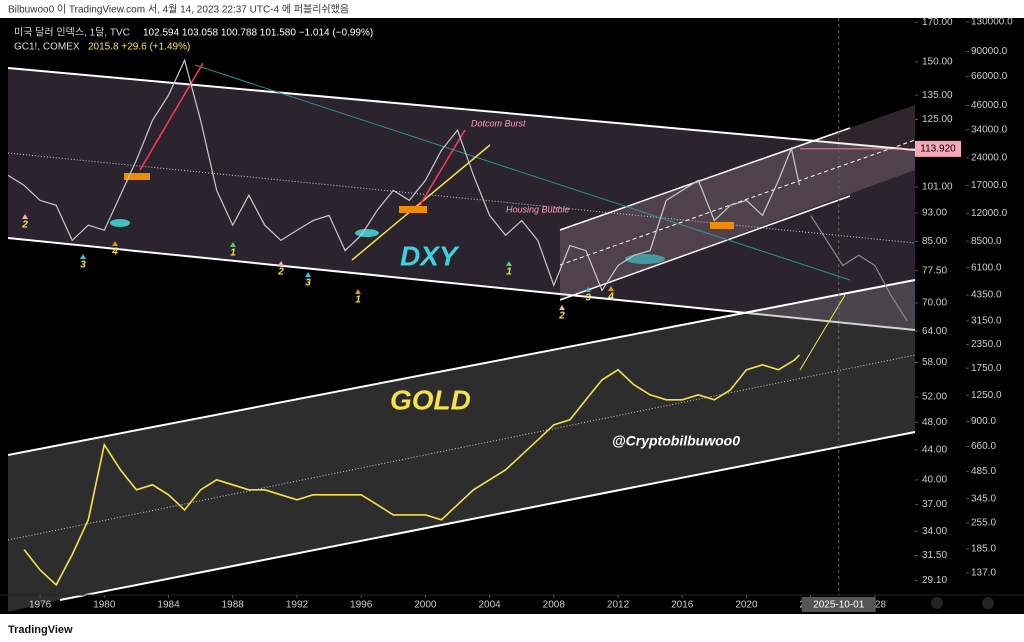  I want to click on y-tick-label: 40.00, so click(934, 480).